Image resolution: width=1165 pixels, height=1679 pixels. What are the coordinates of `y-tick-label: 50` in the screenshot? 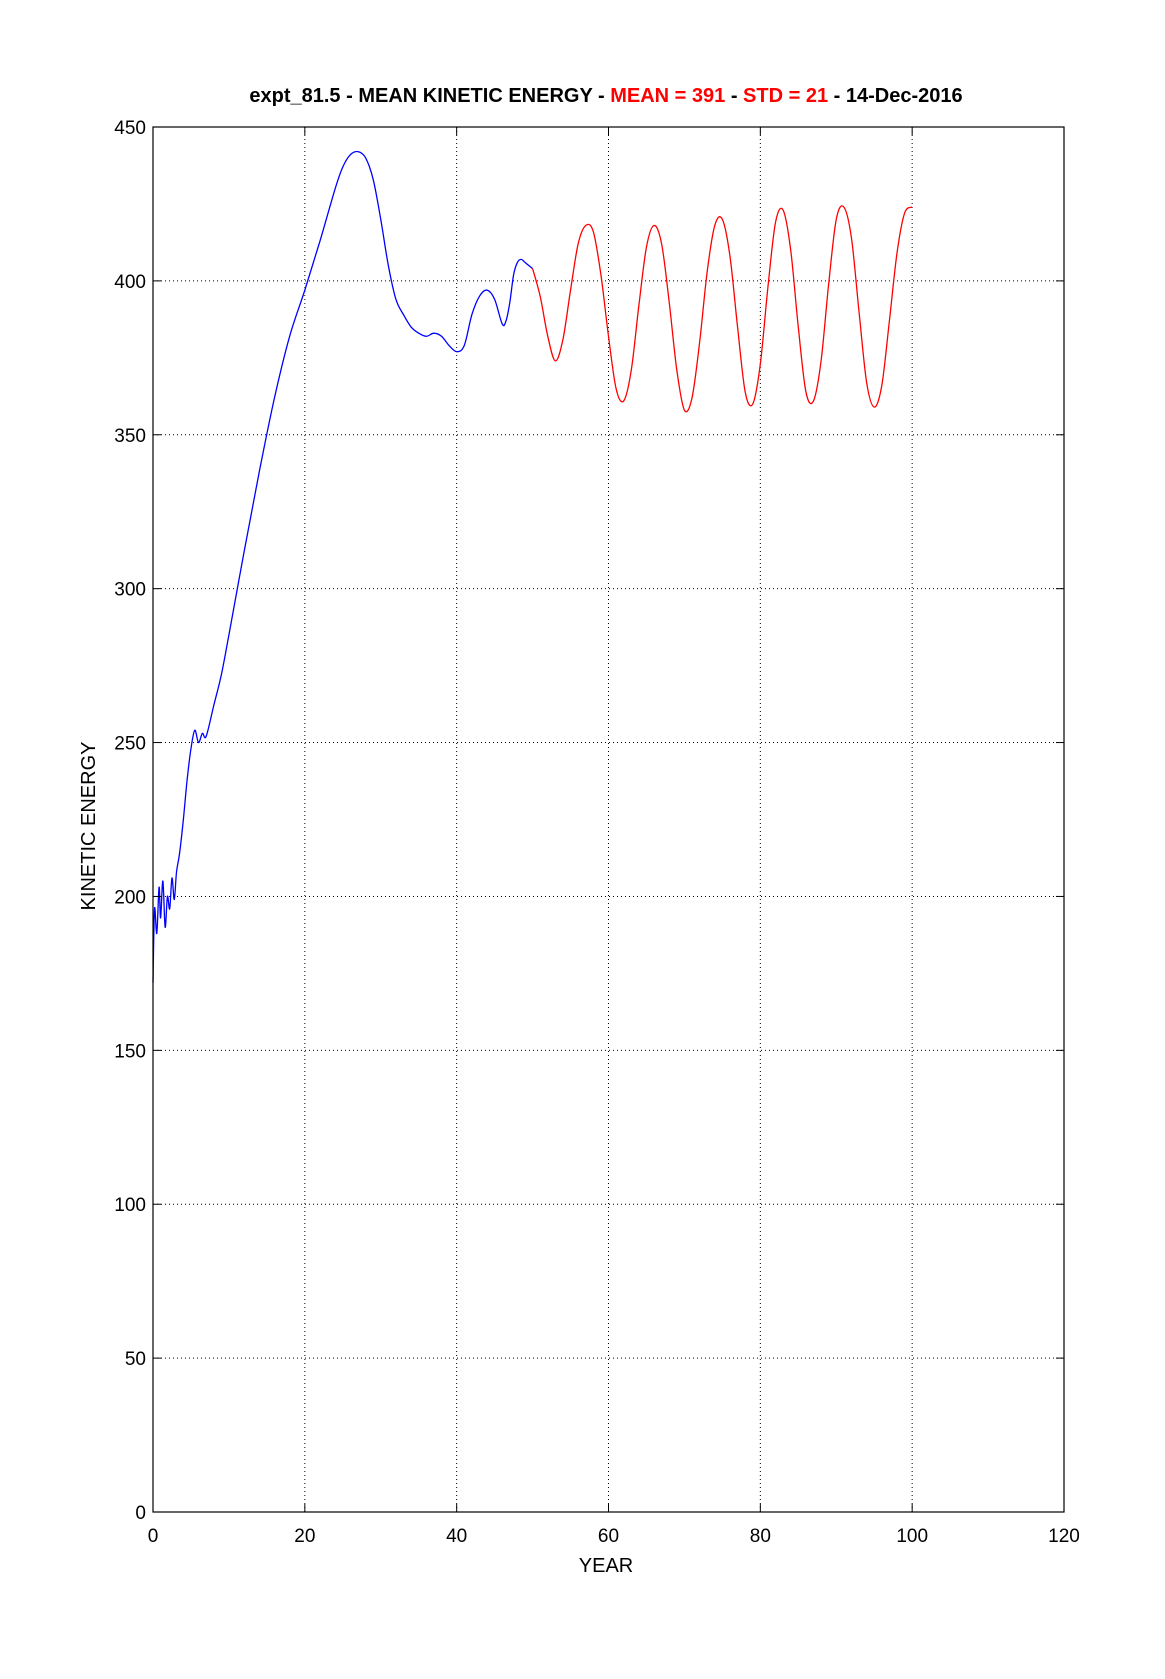 It's located at (135, 1359).